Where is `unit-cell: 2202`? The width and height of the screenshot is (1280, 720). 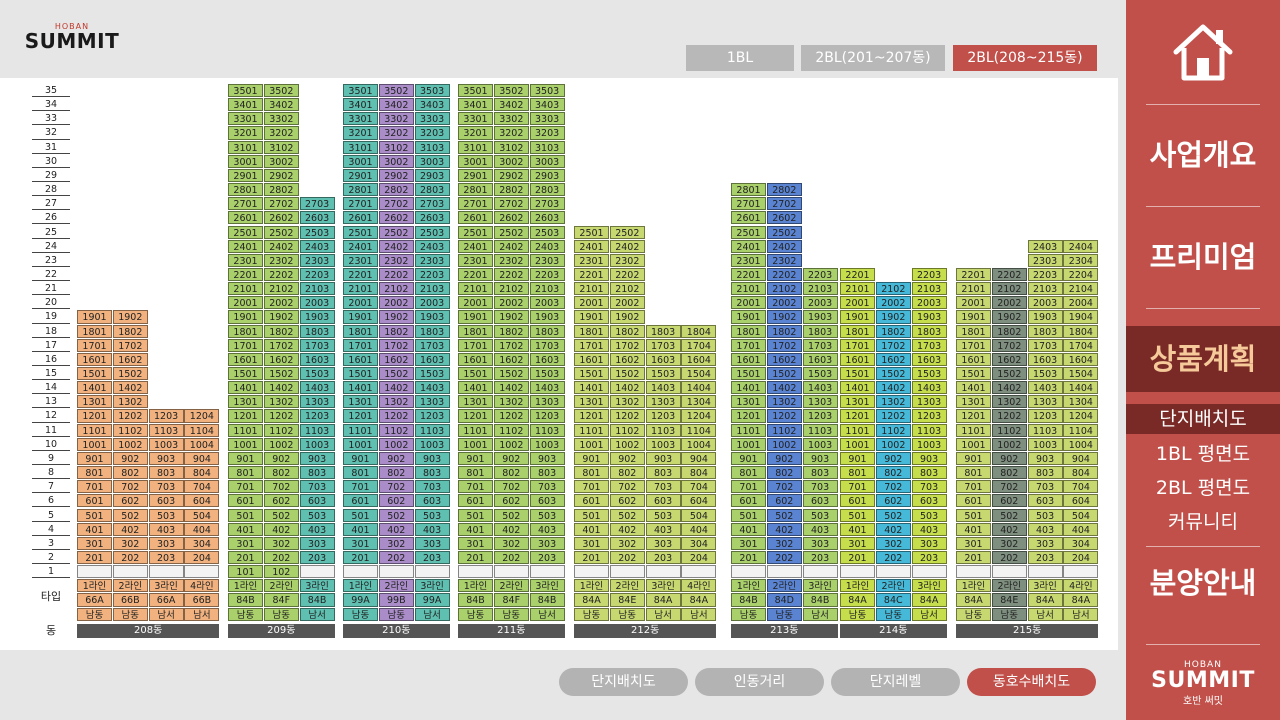
unit-cell: 2202 is located at coordinates (396, 274).